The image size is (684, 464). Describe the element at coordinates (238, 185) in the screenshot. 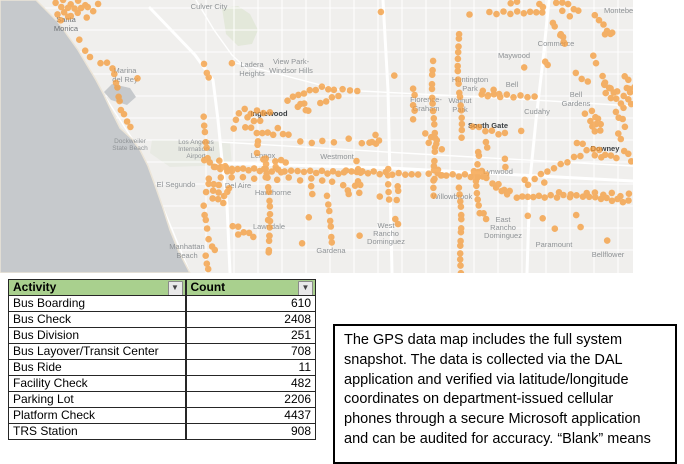

I see `map-place-label: Del Aire` at that location.